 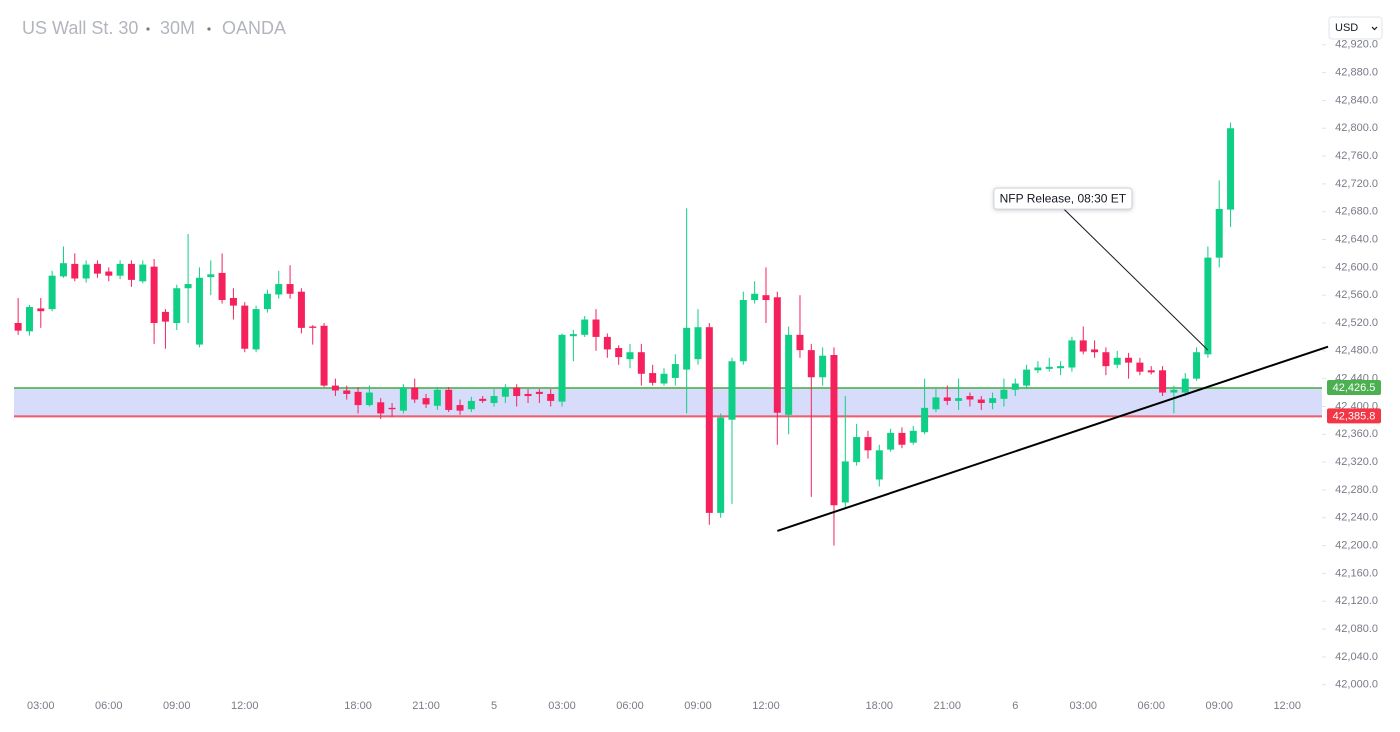 What do you see at coordinates (1356, 351) in the screenshot?
I see `y-tick-label: 42,480.0` at bounding box center [1356, 351].